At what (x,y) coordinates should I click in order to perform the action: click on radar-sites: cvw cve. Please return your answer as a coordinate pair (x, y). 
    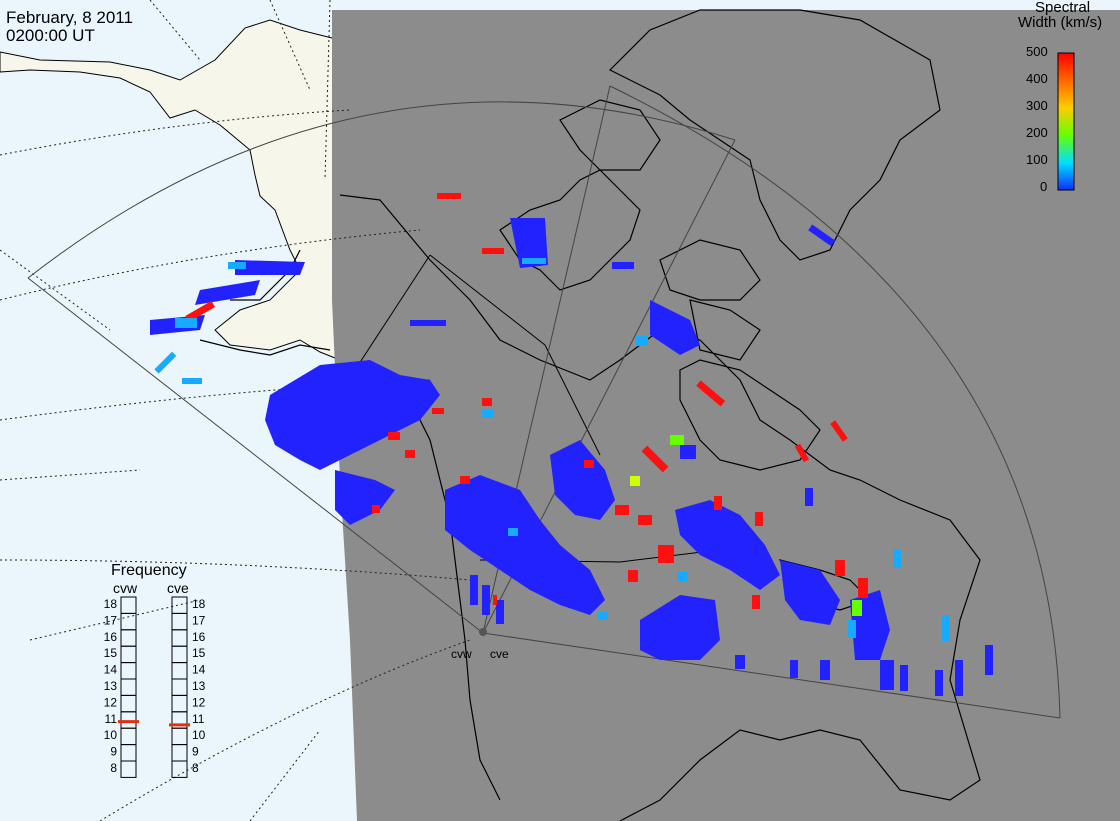
    Looking at the image, I should click on (480, 644).